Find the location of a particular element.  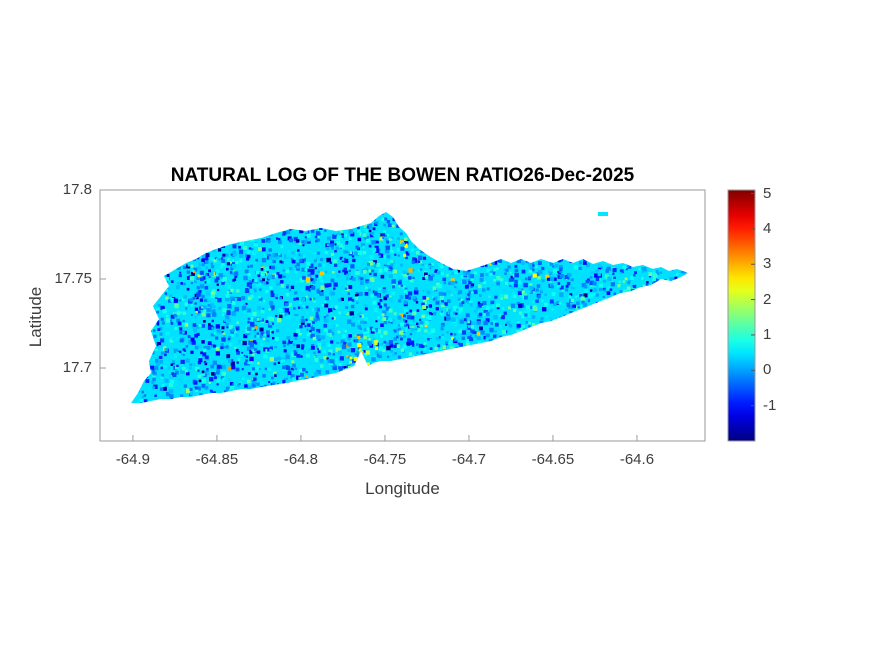

x-tick-label: -64.75 is located at coordinates (385, 459).